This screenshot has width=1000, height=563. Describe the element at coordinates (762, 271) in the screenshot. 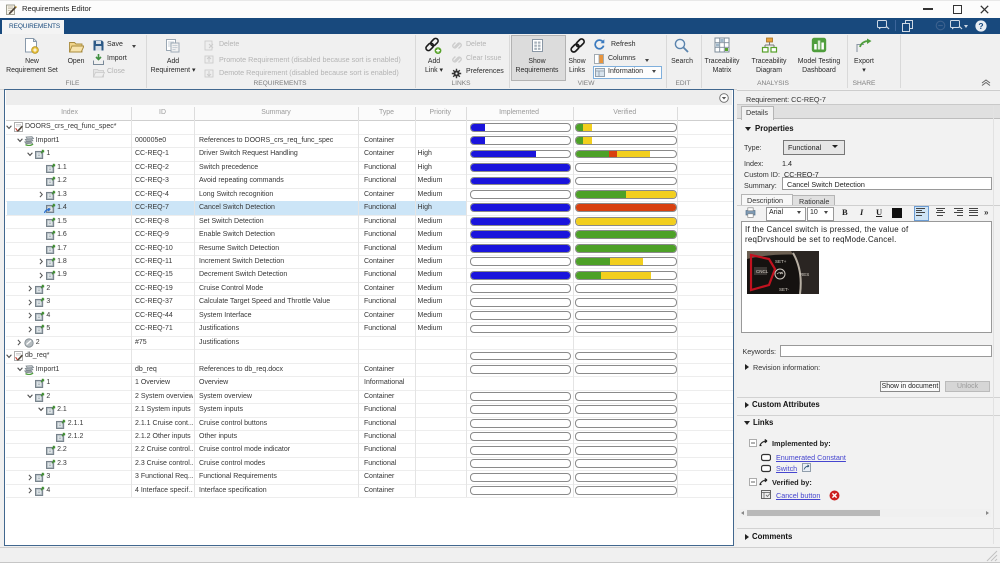

I see `svg-text: CNCL` at that location.